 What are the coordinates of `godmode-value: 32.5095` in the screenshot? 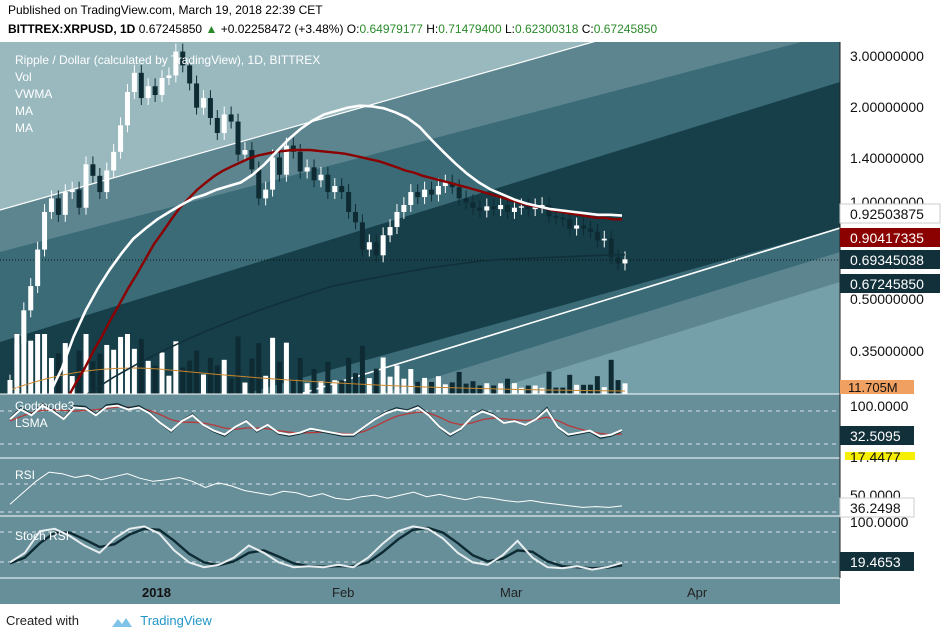 It's located at (875, 436).